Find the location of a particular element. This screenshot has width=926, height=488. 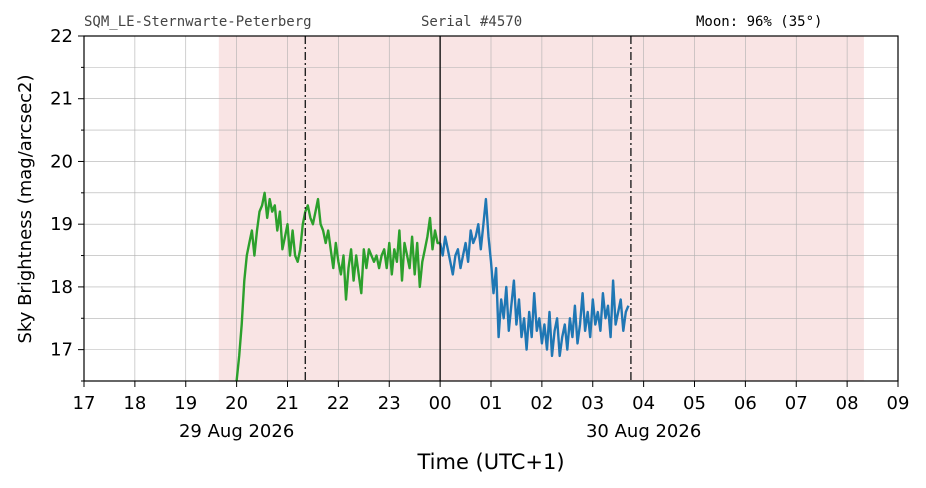

x-tick-label: 19 is located at coordinates (185, 403).